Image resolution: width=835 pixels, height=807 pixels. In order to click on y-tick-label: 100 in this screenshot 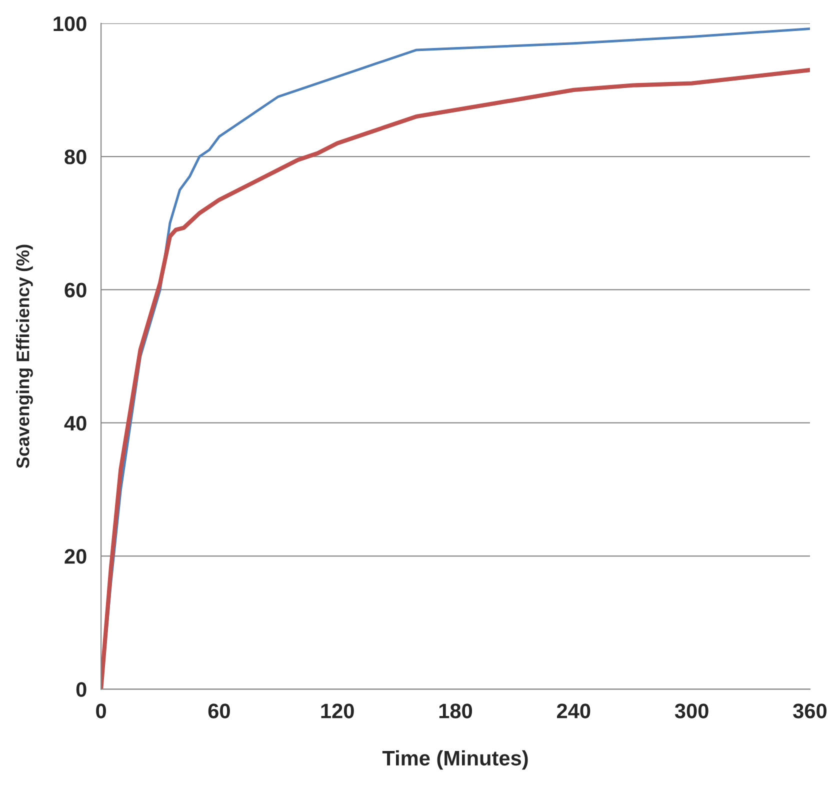, I will do `click(70, 24)`.